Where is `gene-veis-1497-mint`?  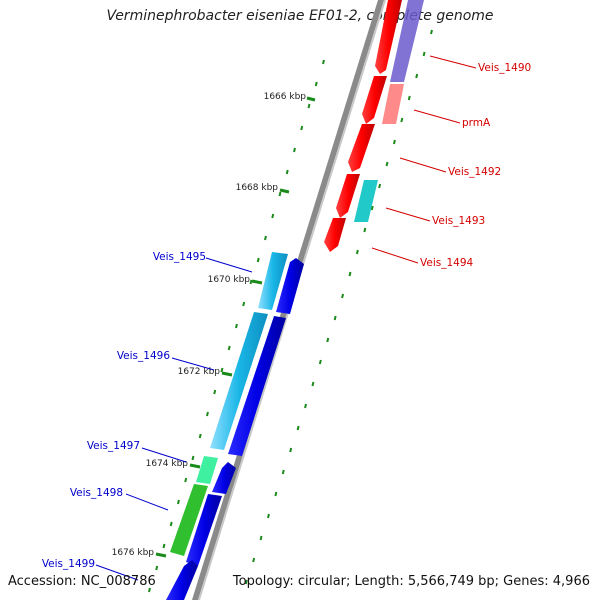 gene-veis-1497-mint is located at coordinates (207, 470).